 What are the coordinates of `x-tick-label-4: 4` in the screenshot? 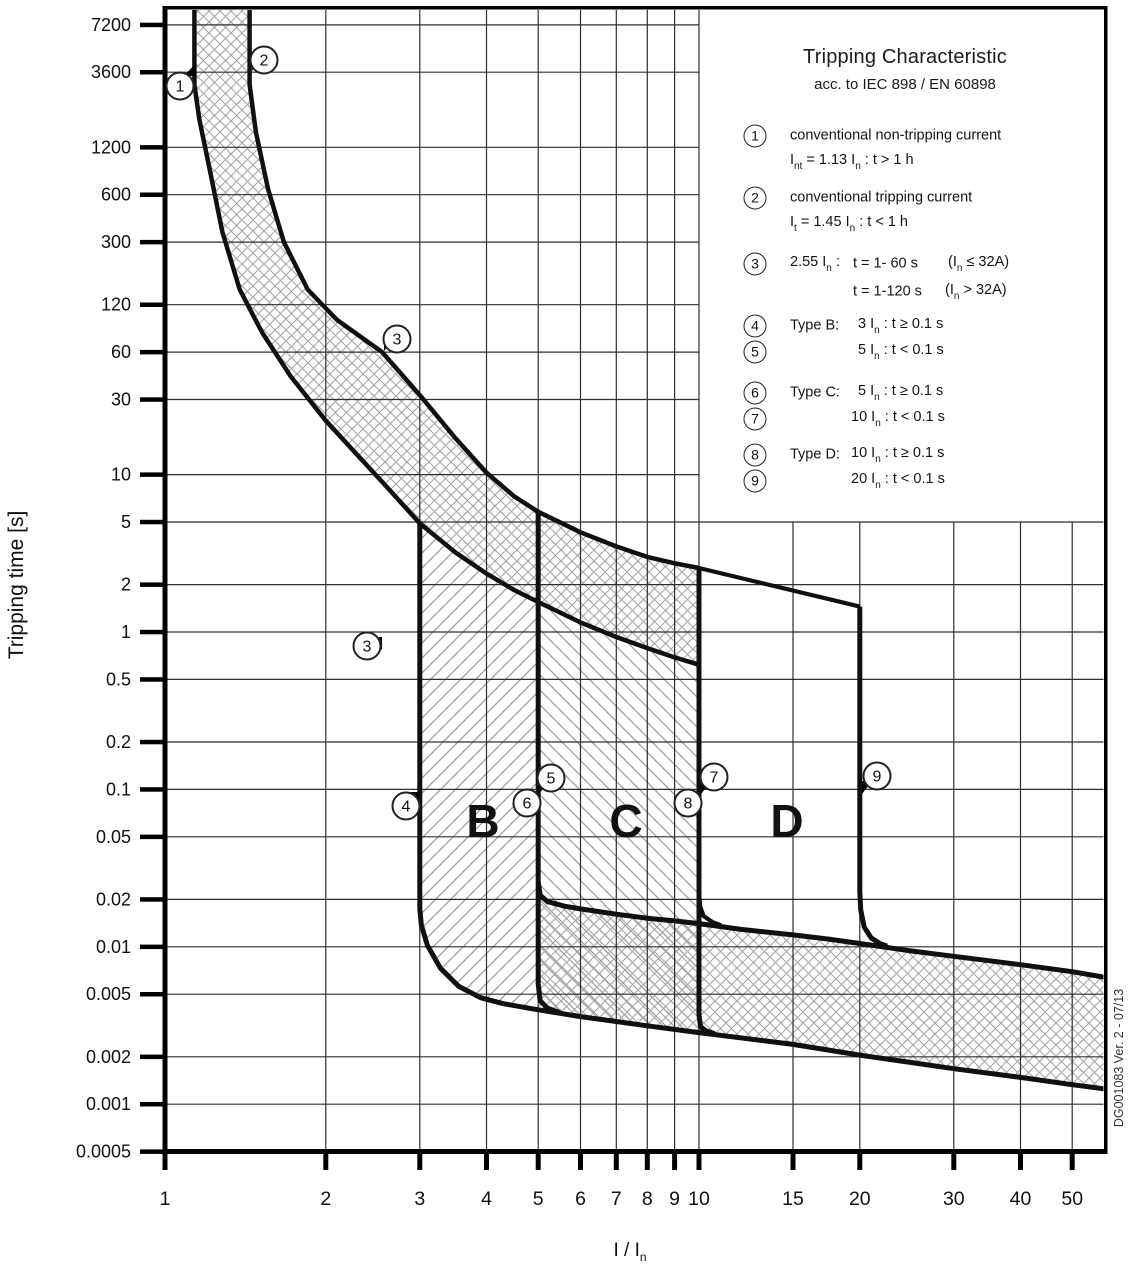 It's located at (486, 1199).